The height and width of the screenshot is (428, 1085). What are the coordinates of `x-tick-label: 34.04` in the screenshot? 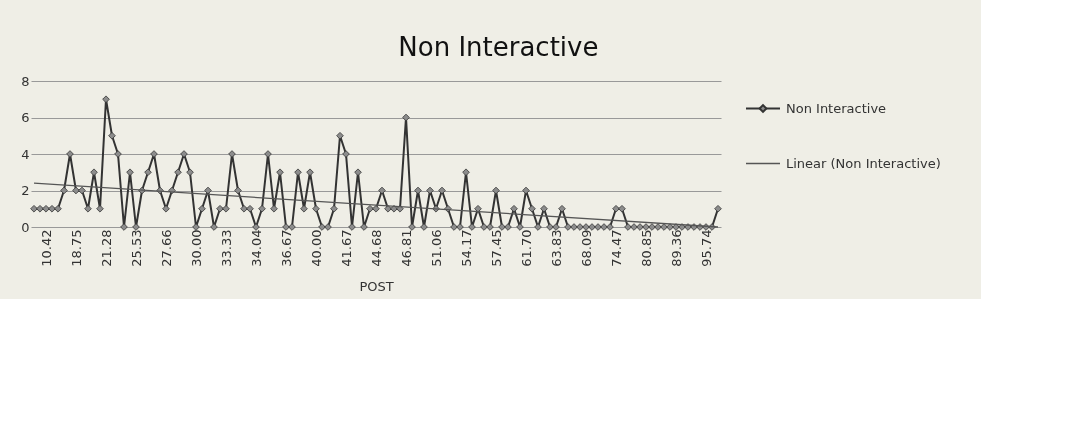 It's located at (256, 248).